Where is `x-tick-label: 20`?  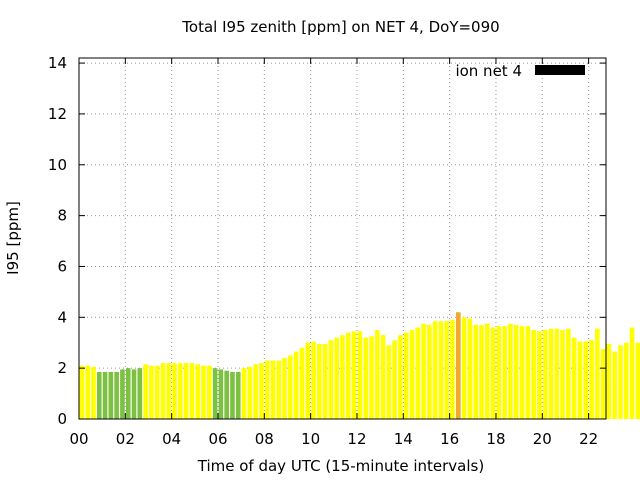
x-tick-label: 20 is located at coordinates (542, 439).